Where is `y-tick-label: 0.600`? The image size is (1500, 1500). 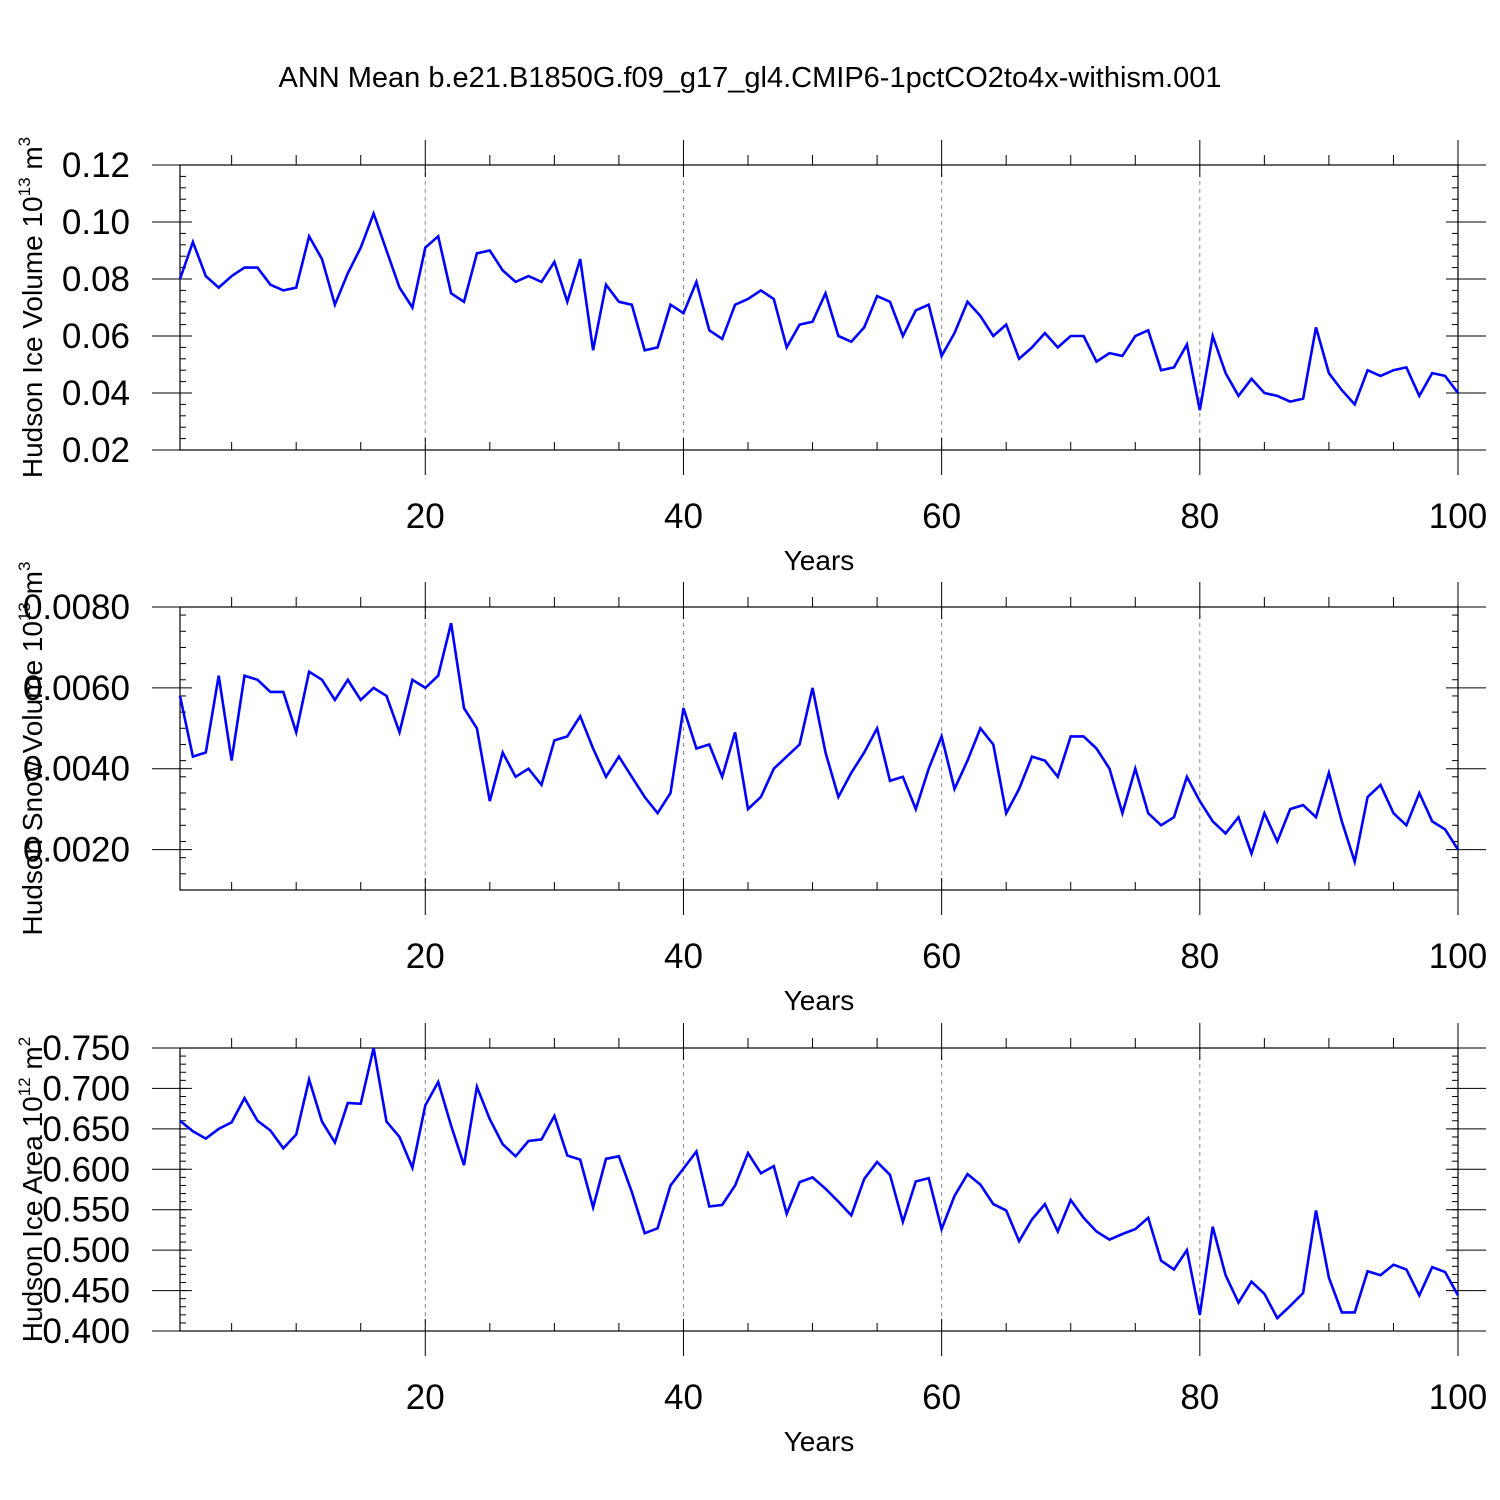
y-tick-label: 0.600 is located at coordinates (86, 1169).